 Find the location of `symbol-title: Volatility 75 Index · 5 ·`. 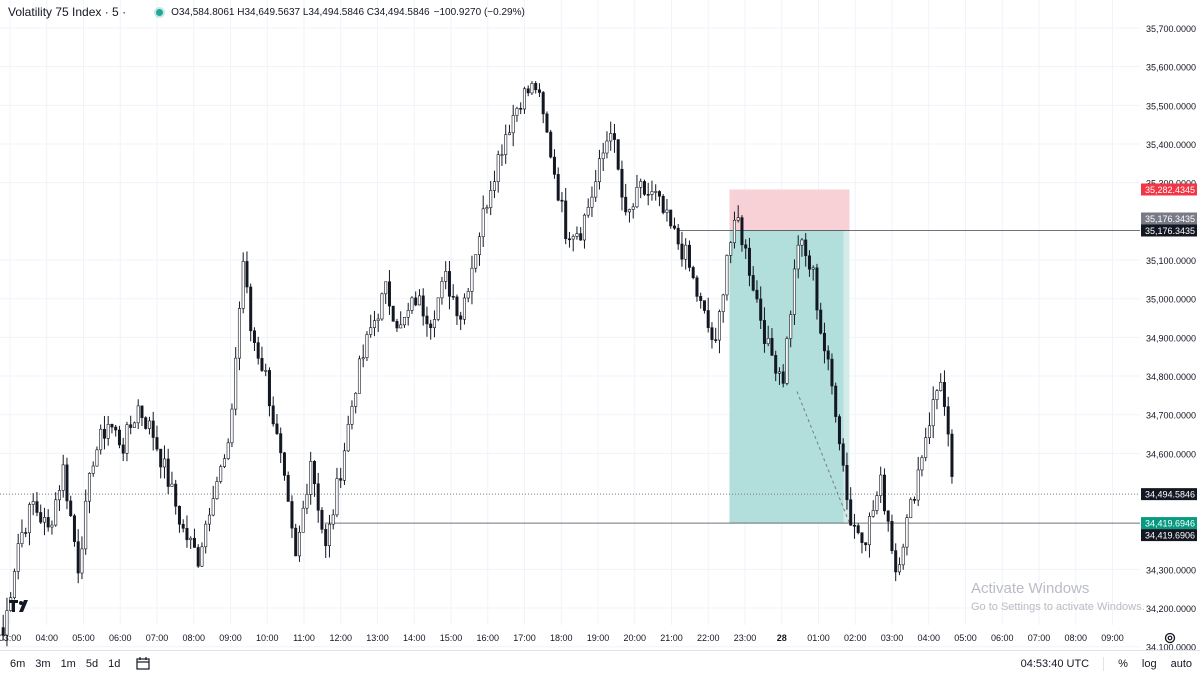

symbol-title: Volatility 75 Index · 5 · is located at coordinates (67, 12).